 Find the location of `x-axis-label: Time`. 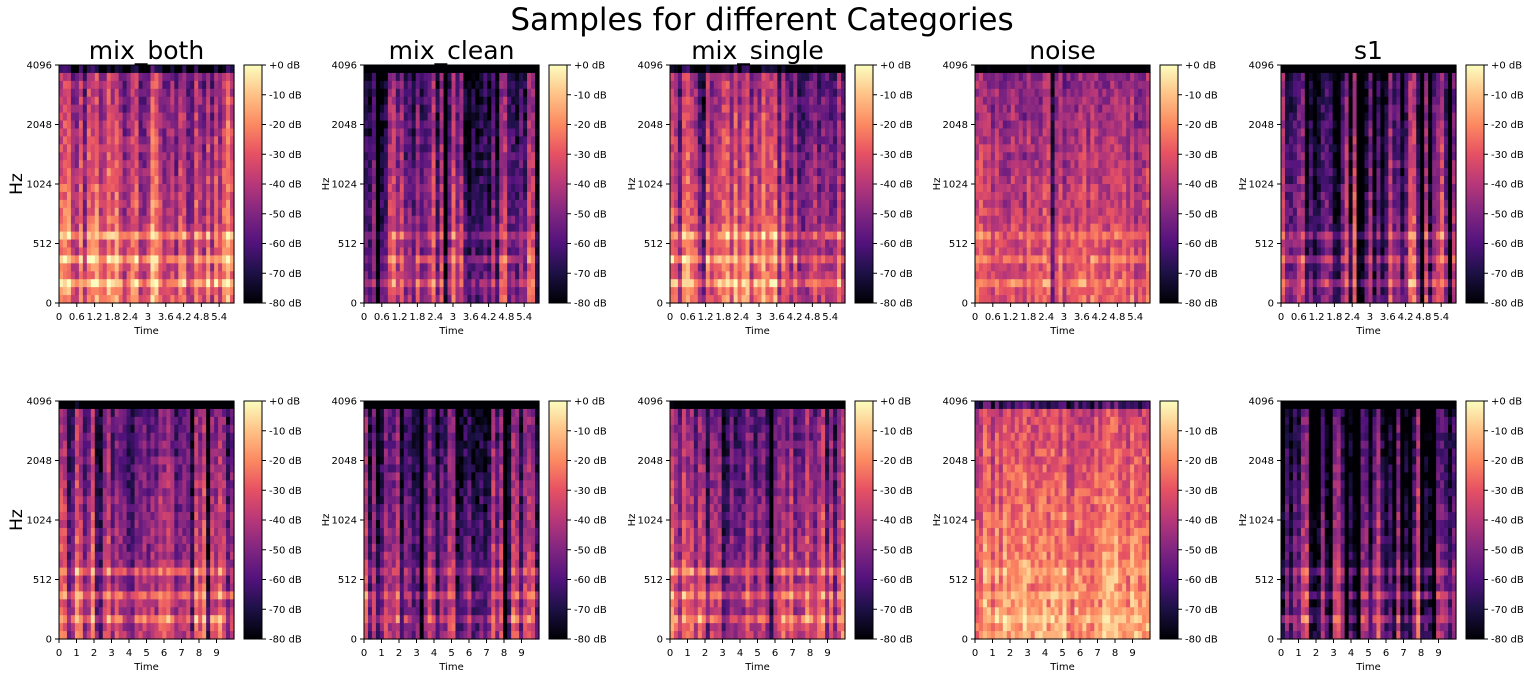

x-axis-label: Time is located at coordinates (1061, 331).